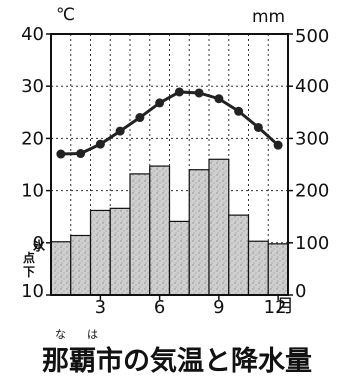 The width and height of the screenshot is (342, 377). Describe the element at coordinates (92, 334) in the screenshot. I see `title-ruby-ha: は` at that location.